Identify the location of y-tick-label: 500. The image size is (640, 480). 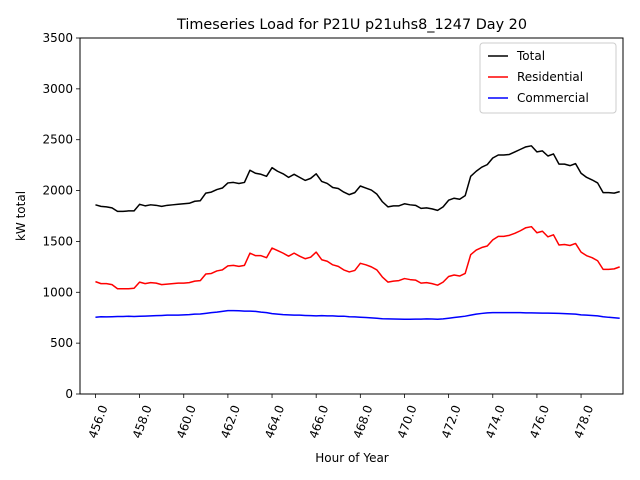
(61, 343).